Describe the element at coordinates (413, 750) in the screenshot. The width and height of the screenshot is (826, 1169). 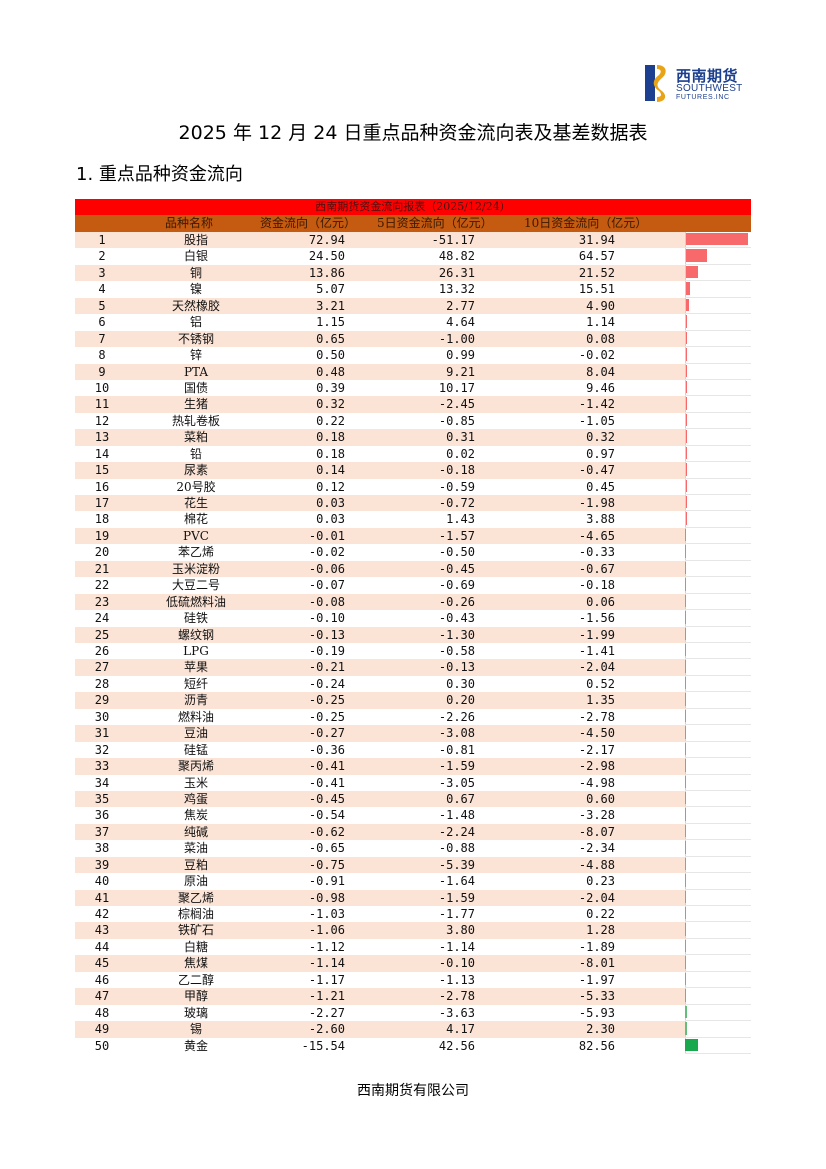
I see `table-row: 32 硅锰 -0.36 -0.81 -2.17` at that location.